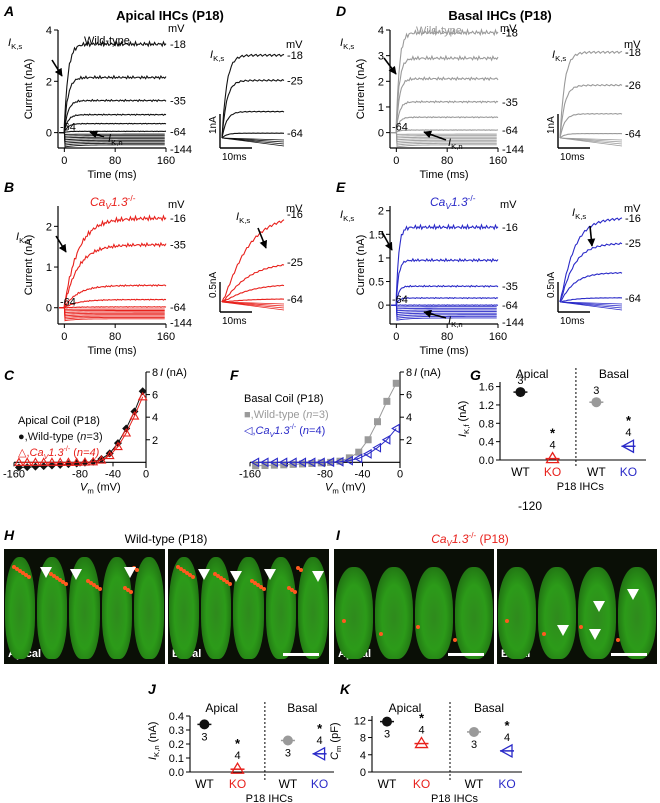 This screenshot has height=803, width=660. What do you see at coordinates (49, 268) in the screenshot?
I see `y-tick-label: 1` at bounding box center [49, 268].